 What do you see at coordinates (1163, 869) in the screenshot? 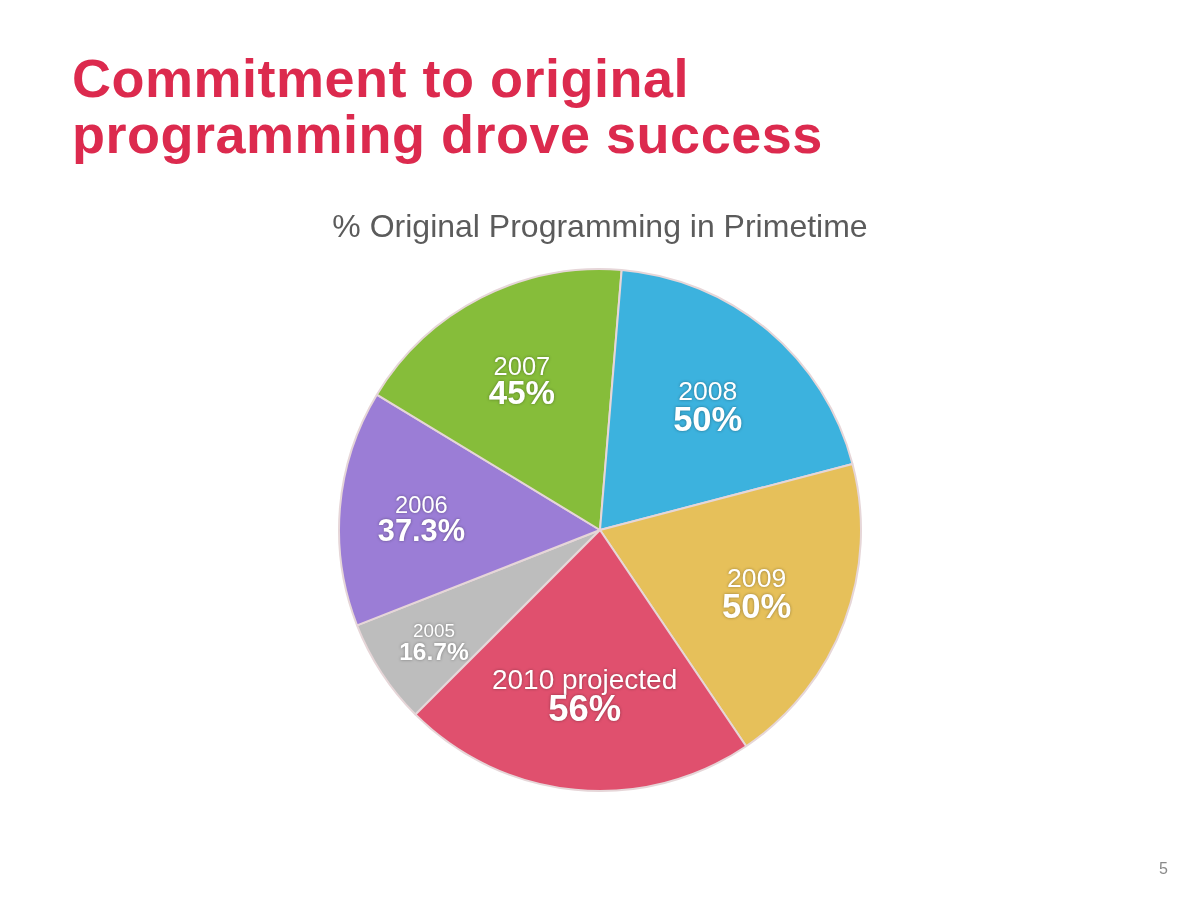
I see `text: 5` at bounding box center [1163, 869].